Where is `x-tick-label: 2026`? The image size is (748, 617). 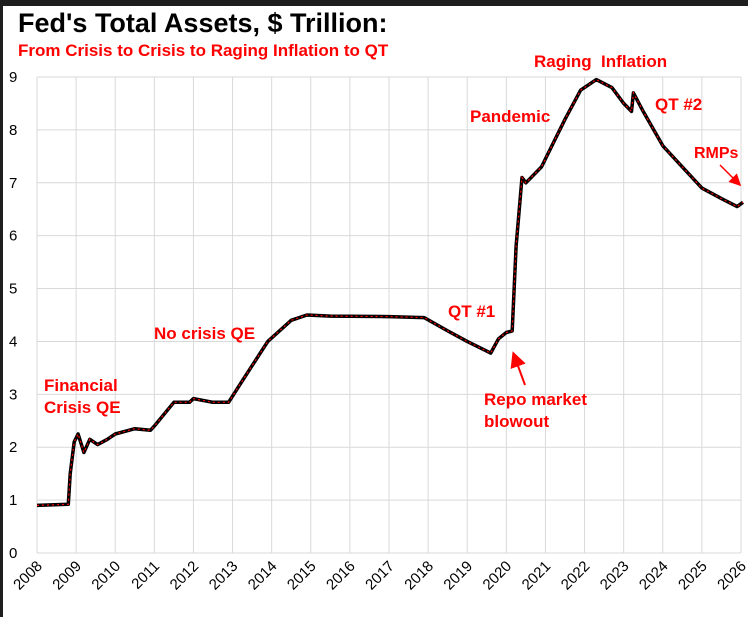
x-tick-label: 2026 is located at coordinates (731, 576).